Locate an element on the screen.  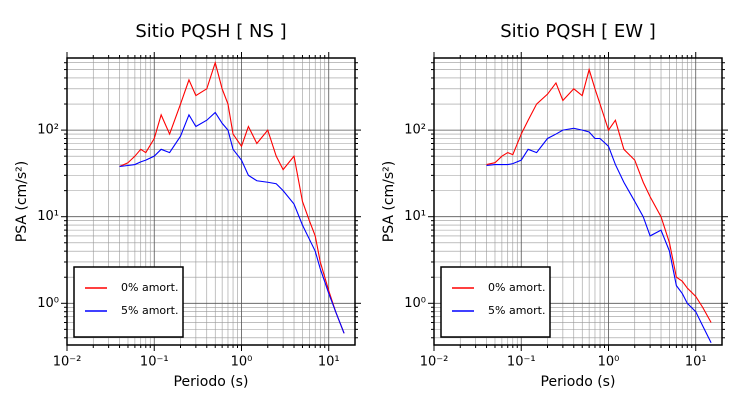
chart-title: Sitio PQSH [ NS ] is located at coordinates (210, 31).